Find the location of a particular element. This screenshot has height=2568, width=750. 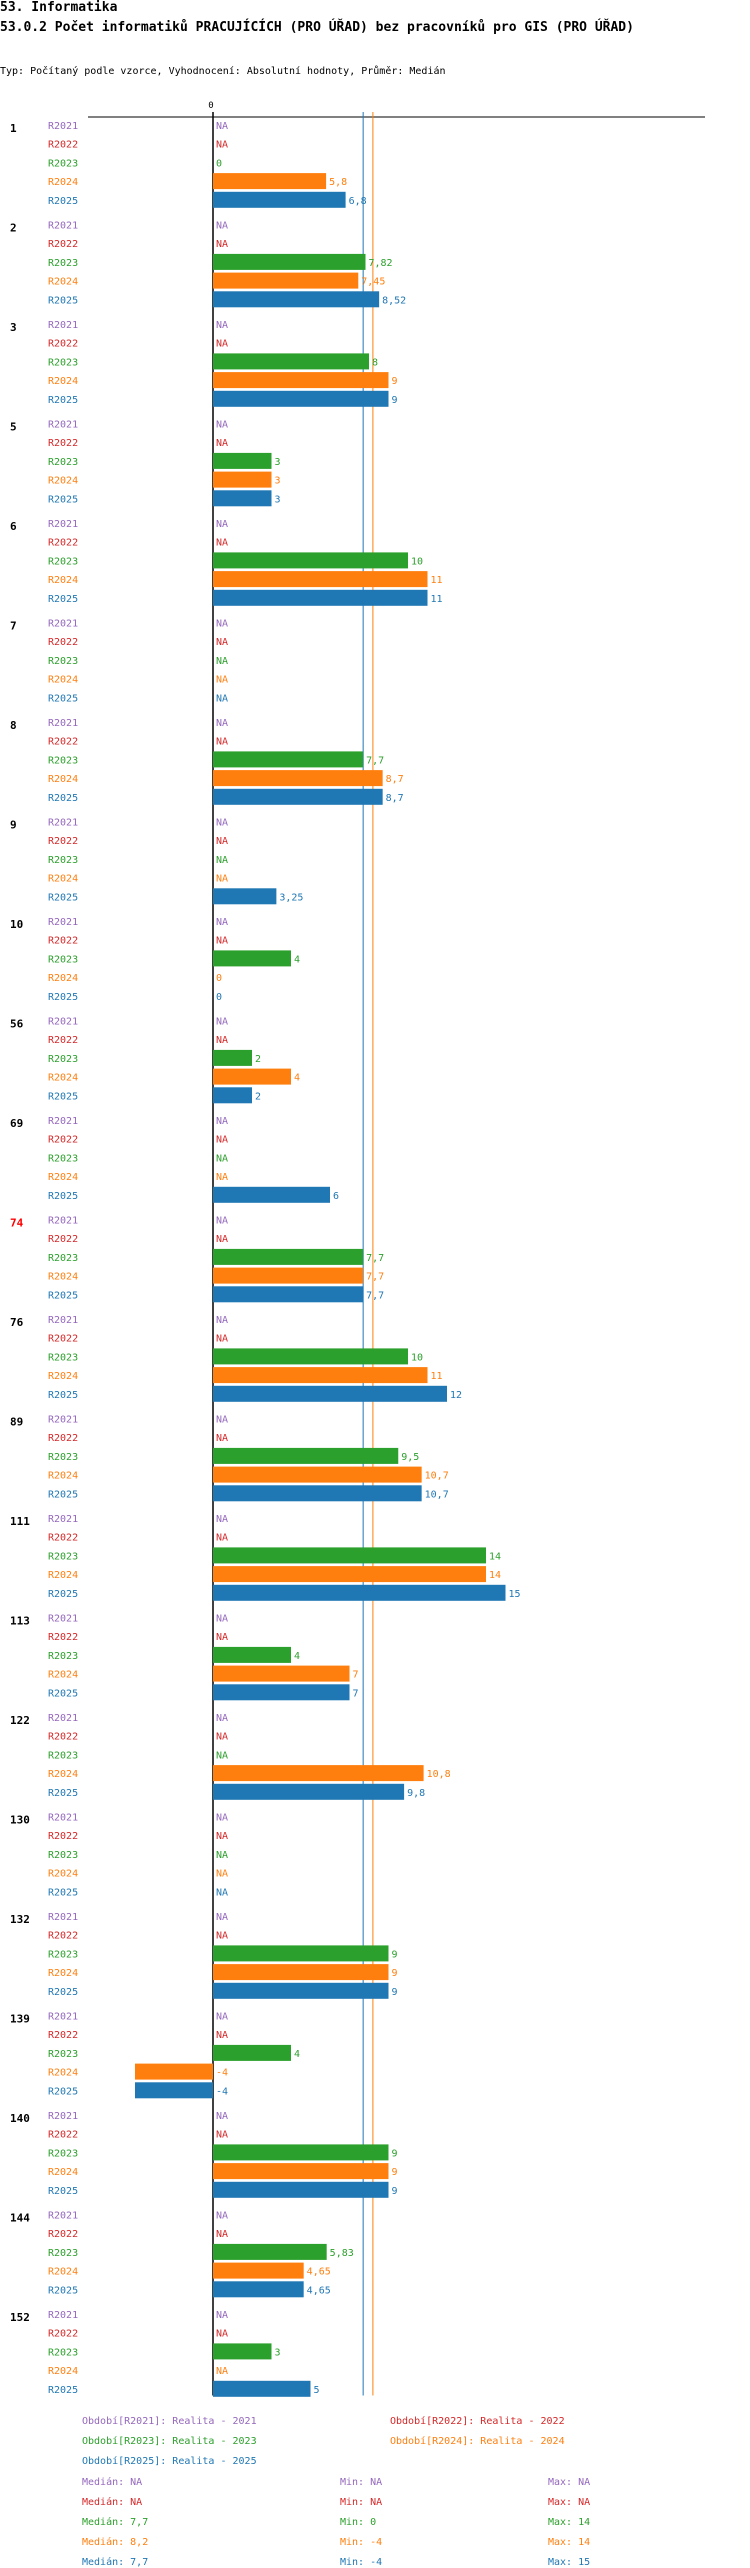

legend-item-r2021: Období[R2021]: Realita - 2021 is located at coordinates (169, 2421).